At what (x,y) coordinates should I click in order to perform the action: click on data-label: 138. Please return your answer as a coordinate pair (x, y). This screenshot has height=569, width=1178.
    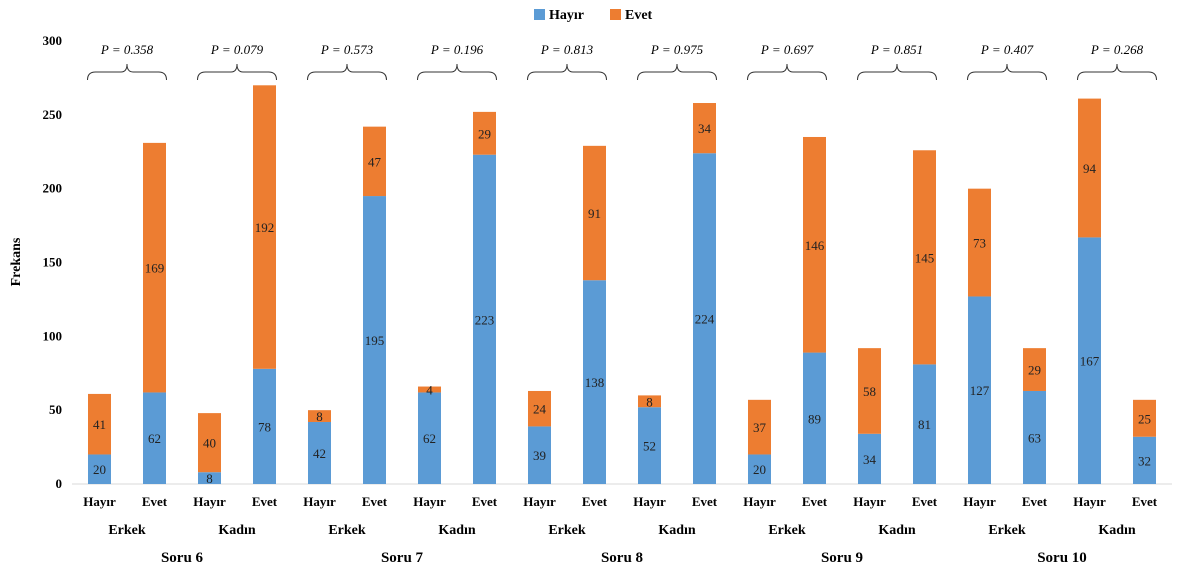
    Looking at the image, I should click on (595, 382).